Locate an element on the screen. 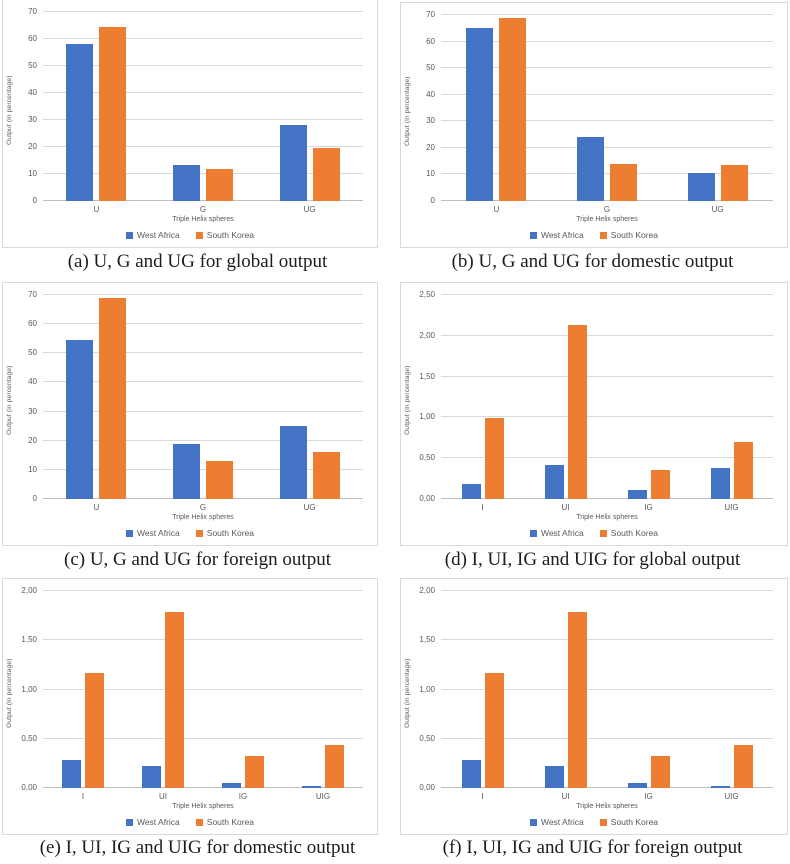 This screenshot has height=864, width=790. y-tick-label: 50 is located at coordinates (32, 65).